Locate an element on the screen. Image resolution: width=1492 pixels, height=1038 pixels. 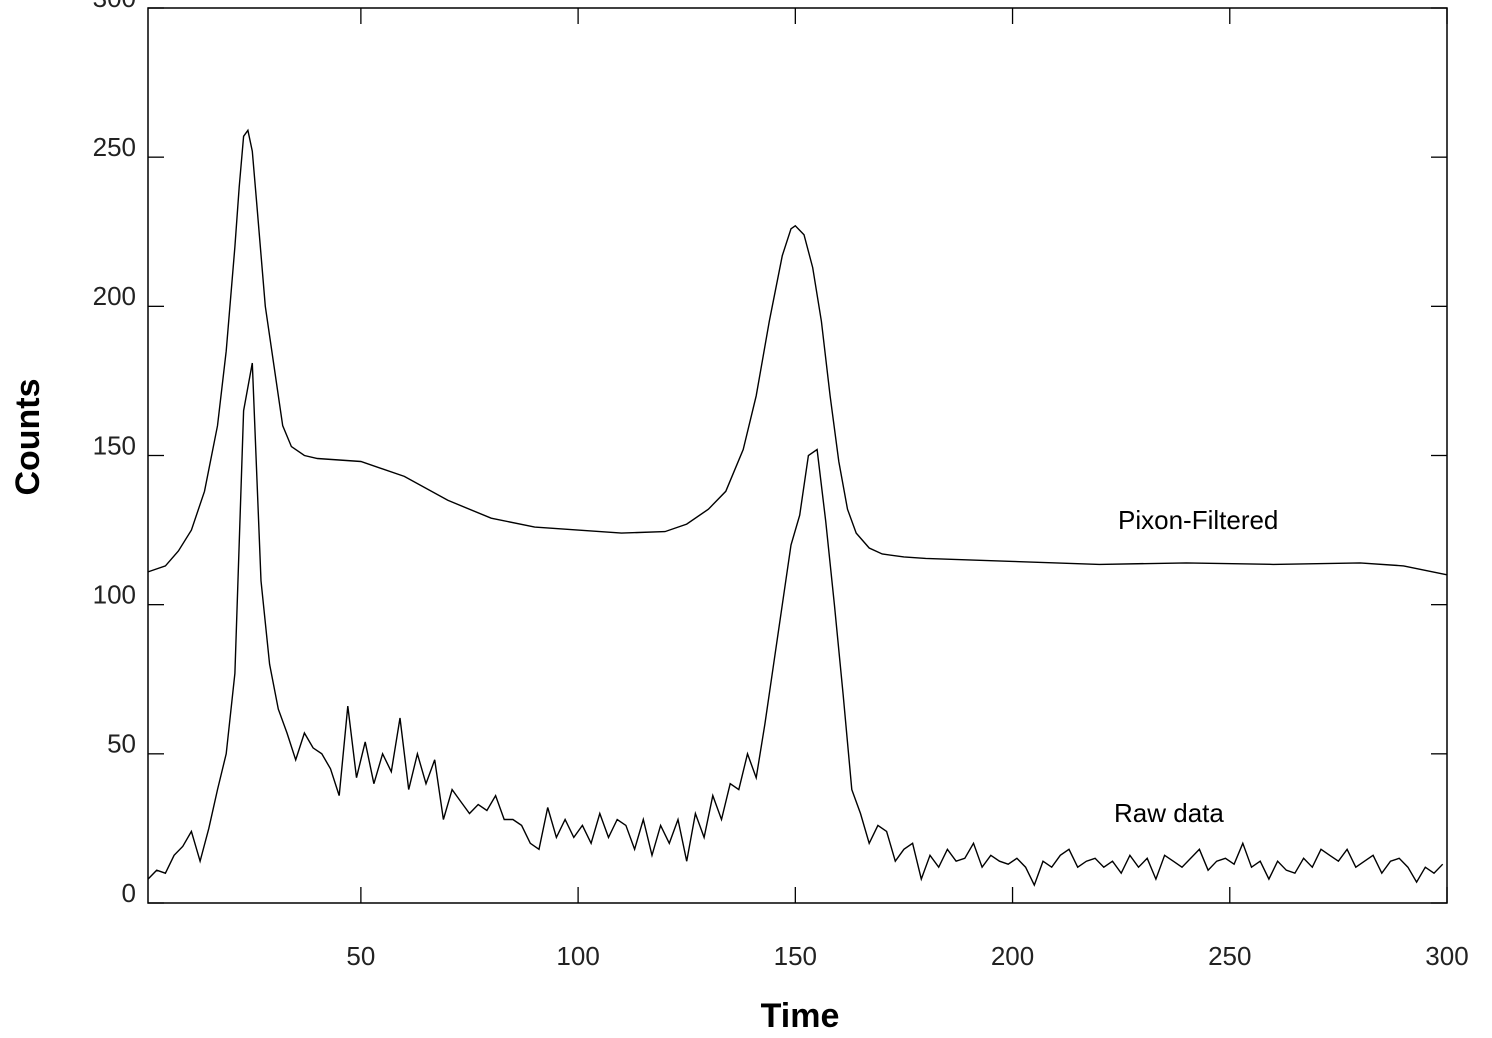
y-tick-label: 50 is located at coordinates (121, 744).